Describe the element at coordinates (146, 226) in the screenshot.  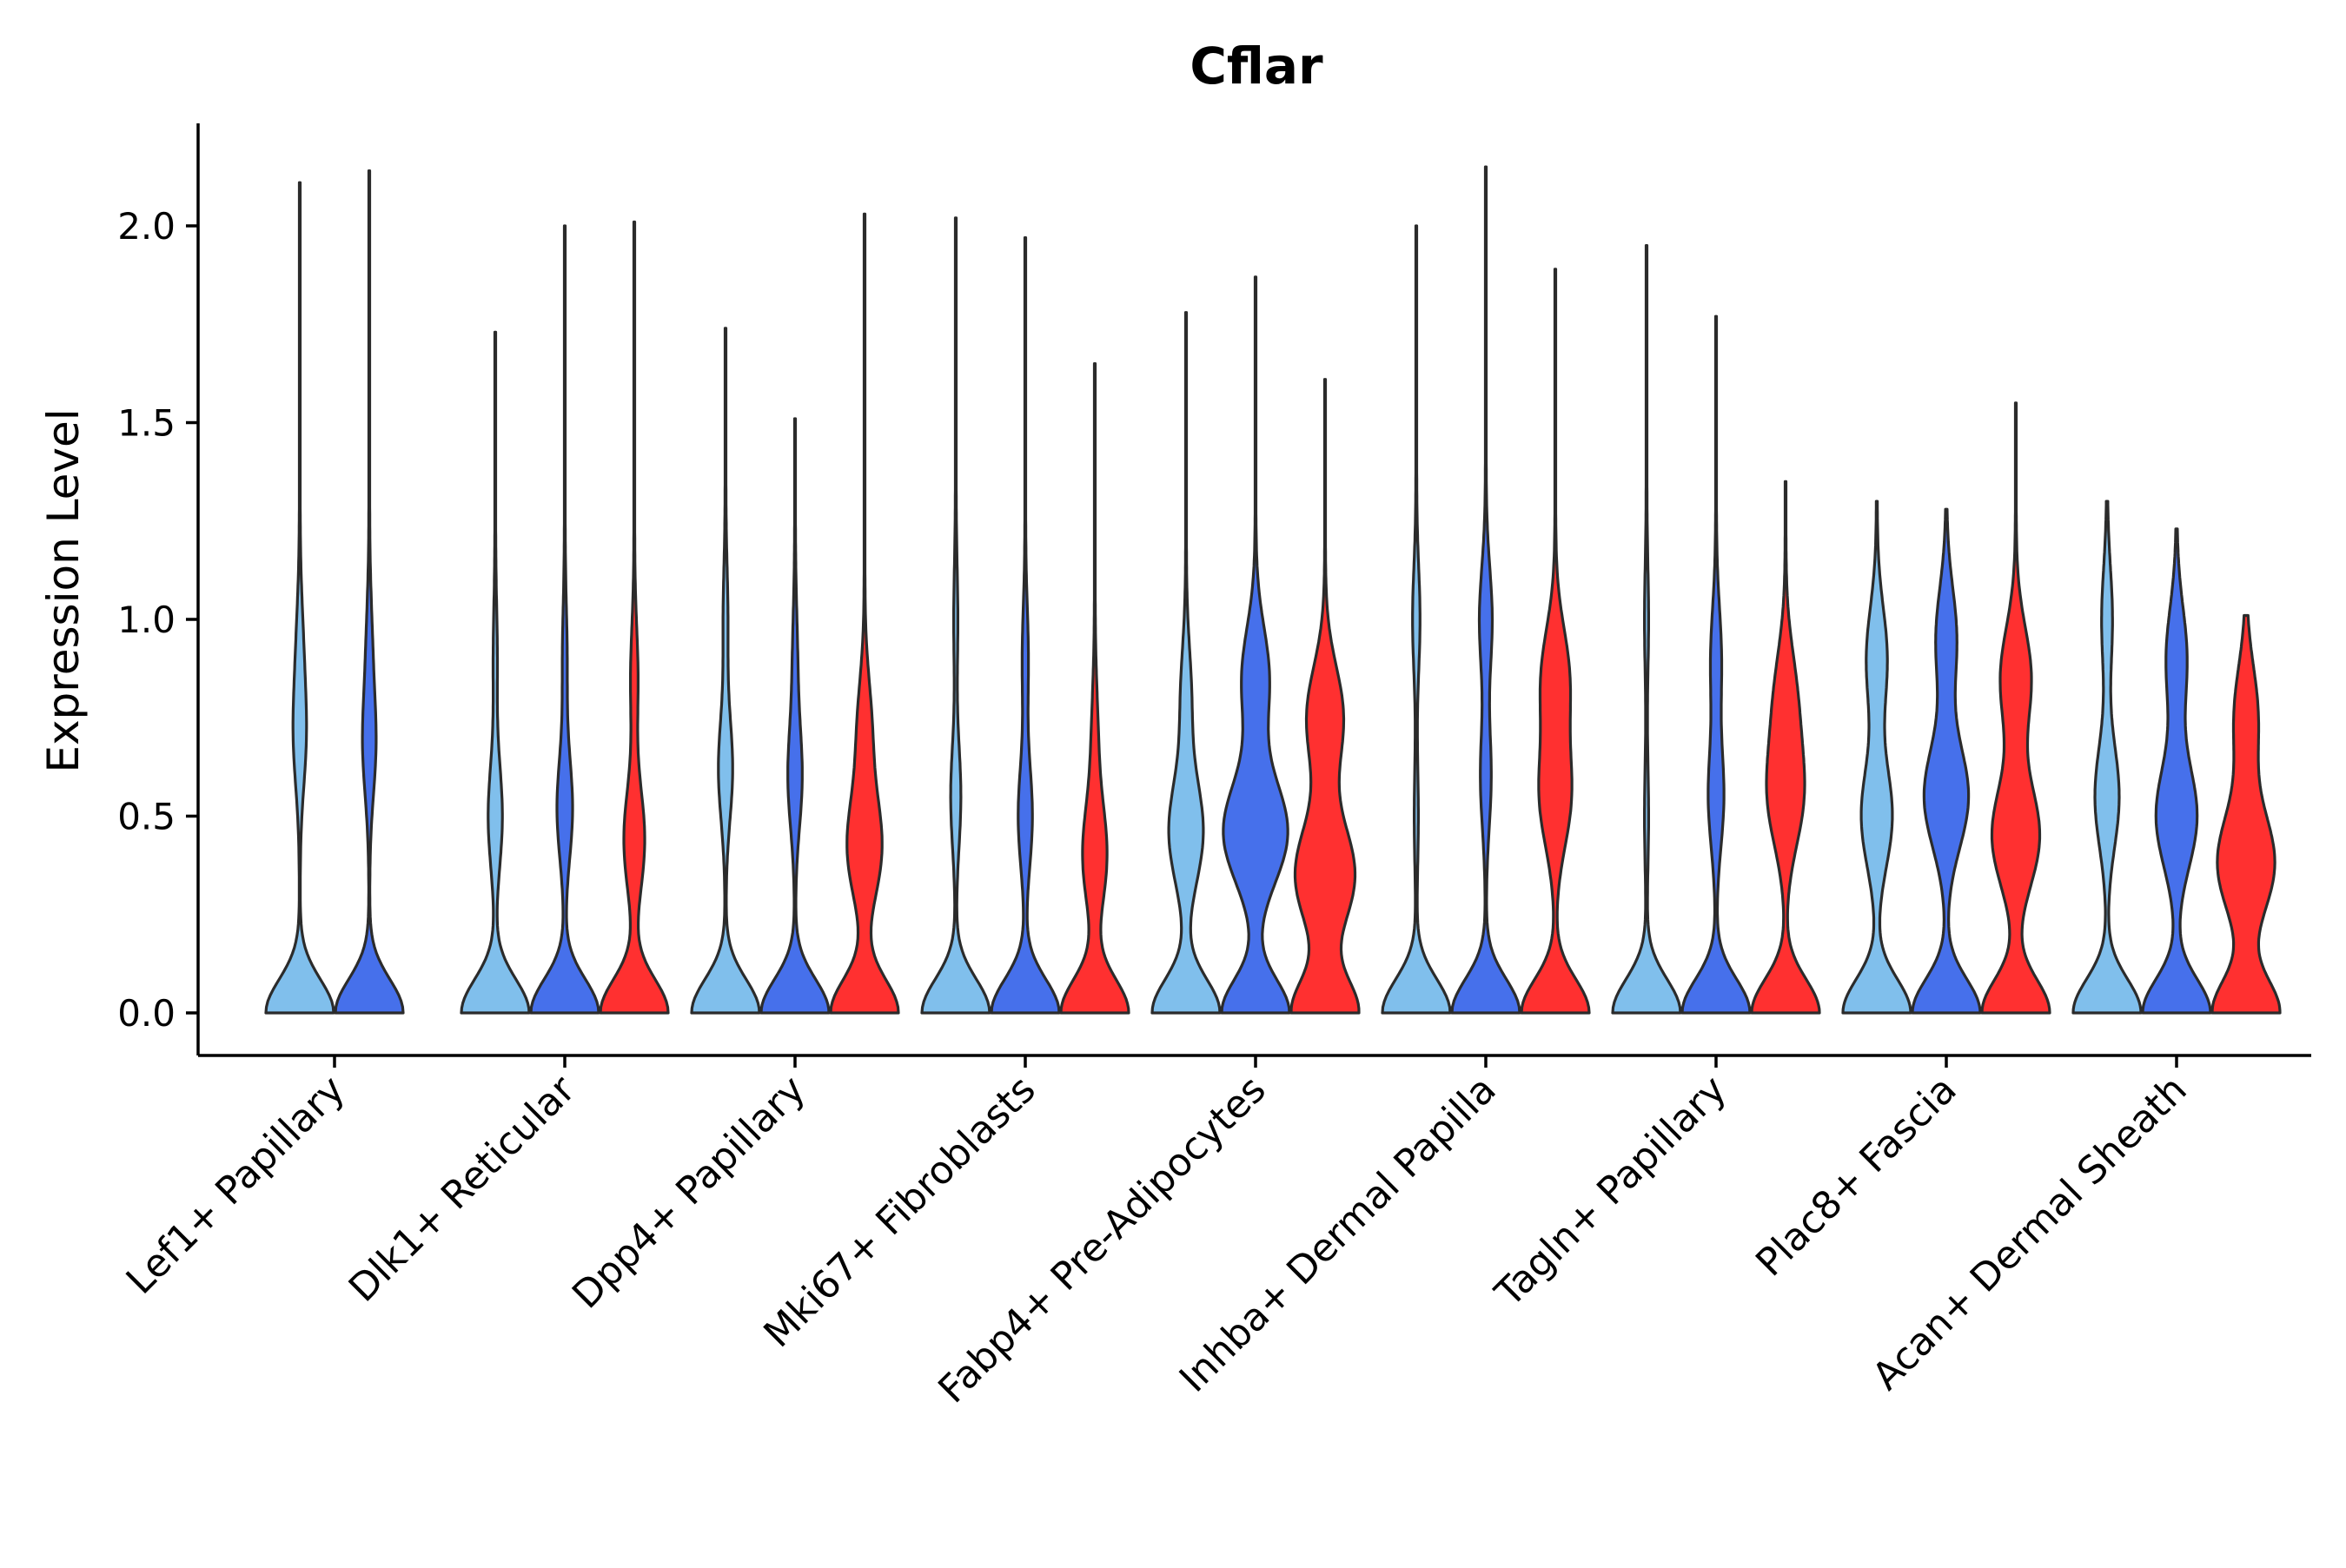
I see `y-tick-label: 2.0` at that location.